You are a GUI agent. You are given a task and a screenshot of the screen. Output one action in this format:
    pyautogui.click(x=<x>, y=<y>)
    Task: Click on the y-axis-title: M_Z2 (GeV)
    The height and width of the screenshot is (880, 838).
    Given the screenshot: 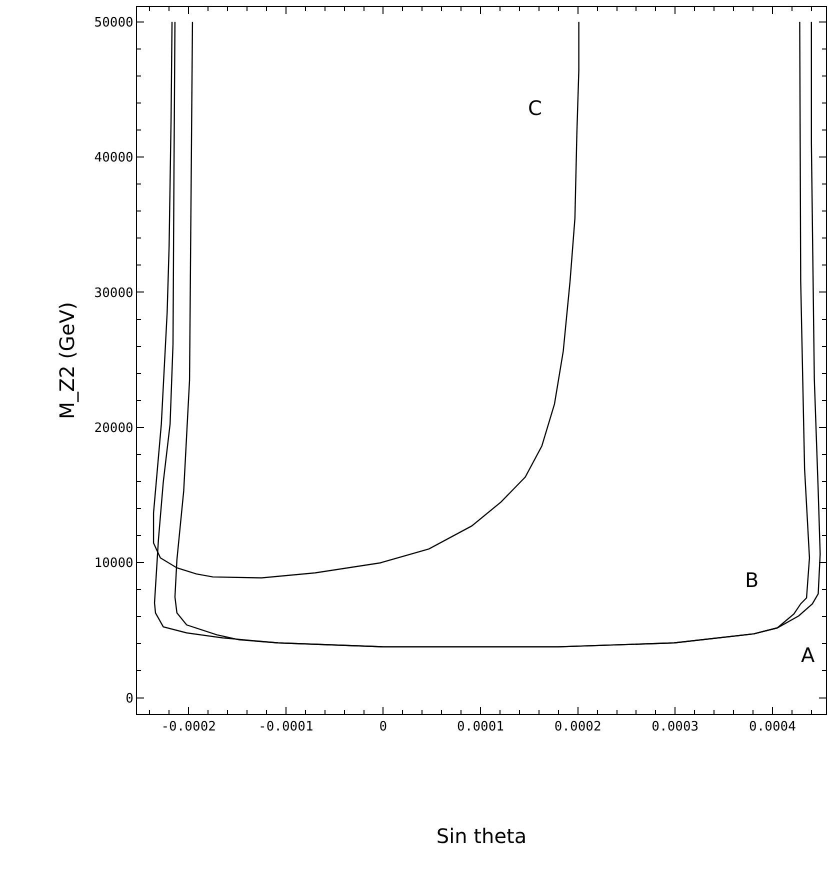 What is the action you would take?
    pyautogui.click(x=66, y=361)
    